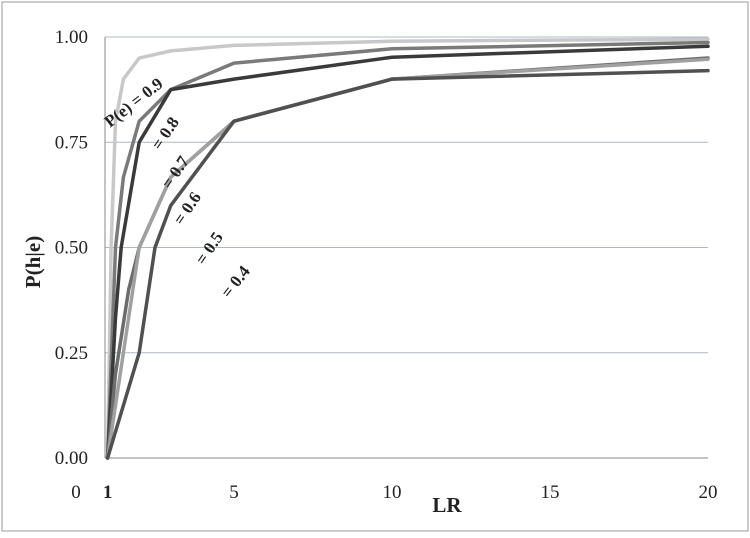 This screenshot has height=538, width=750. What do you see at coordinates (71, 248) in the screenshot?
I see `y-tick-label: 0.50` at bounding box center [71, 248].